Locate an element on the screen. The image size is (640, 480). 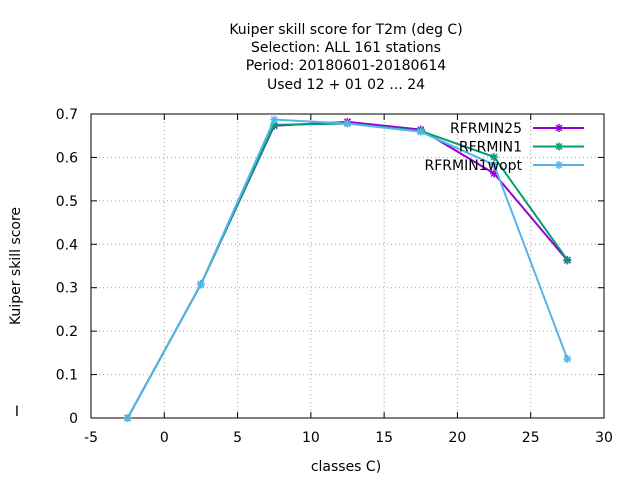
x-tick-label: 30 is located at coordinates (604, 438).